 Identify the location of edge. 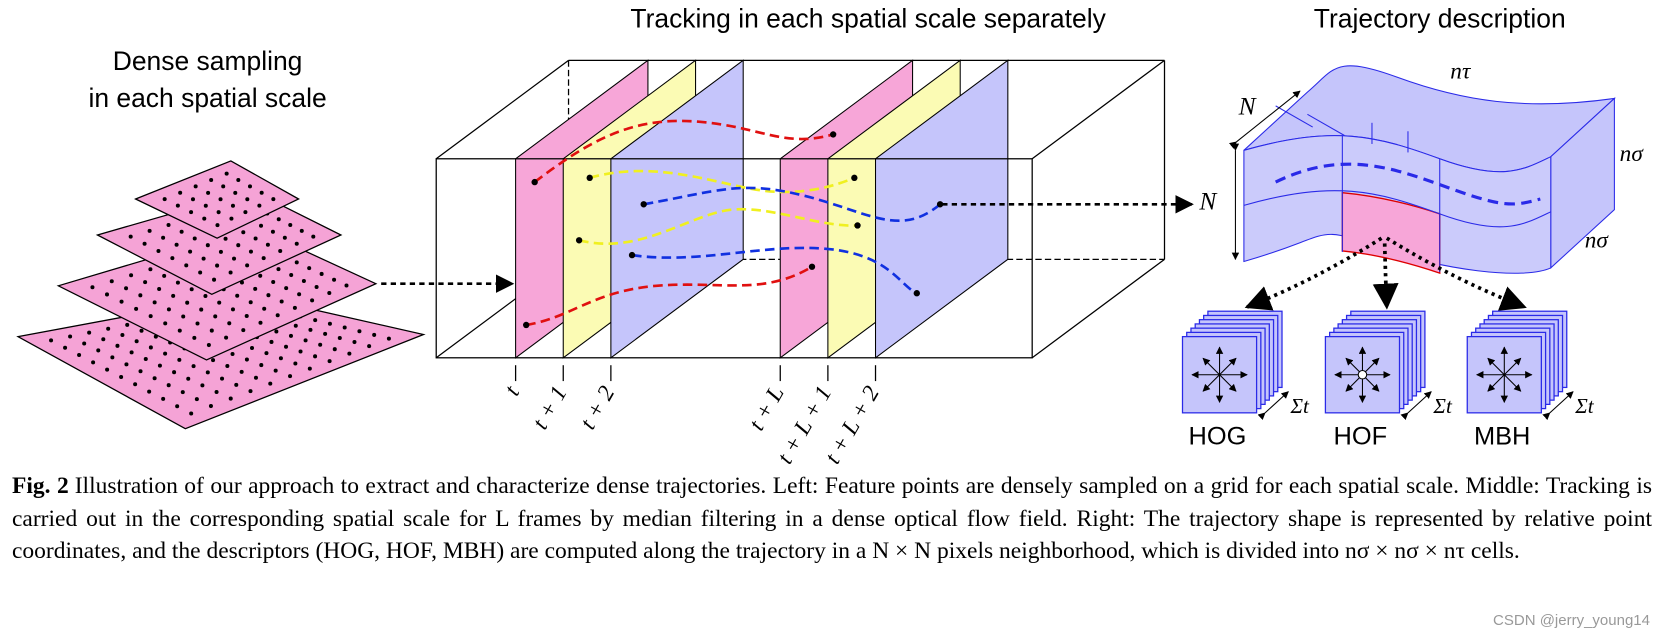
(1098, 308).